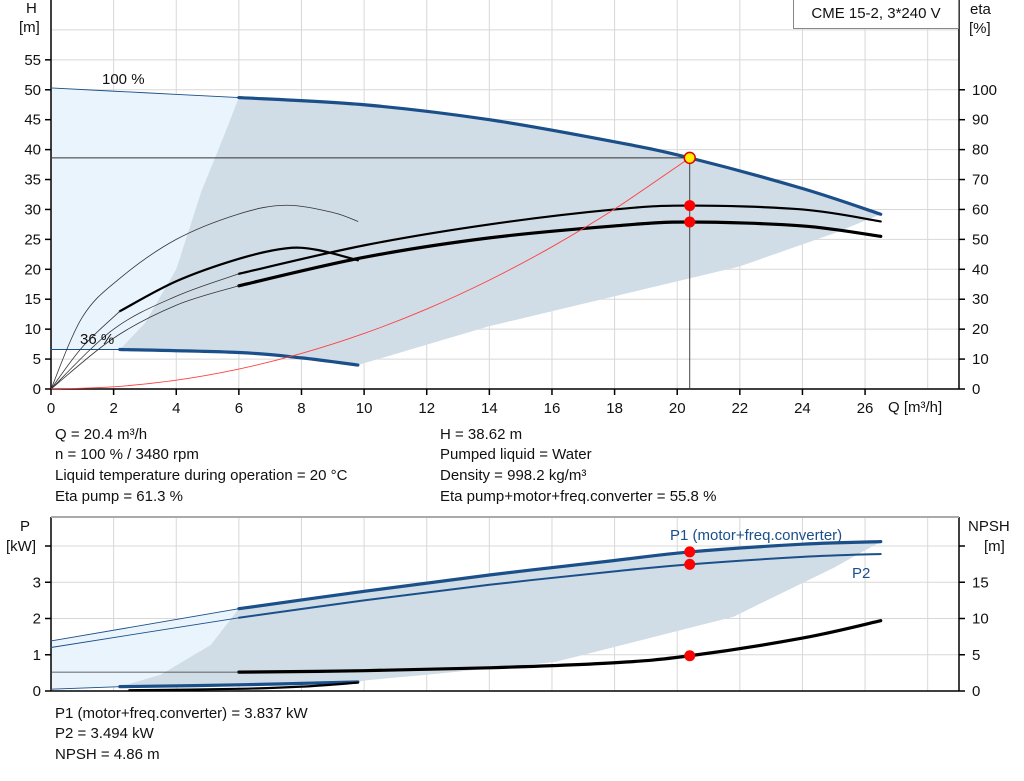 The height and width of the screenshot is (781, 1024). I want to click on y2-tick-label: 90, so click(980, 120).